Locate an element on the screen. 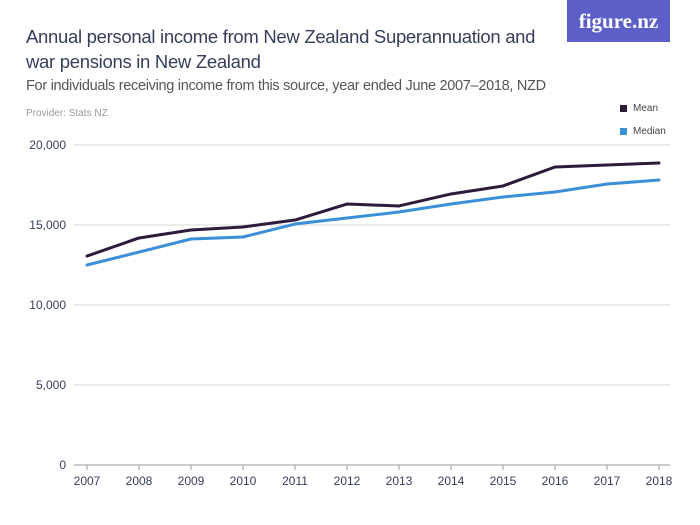  legend-item-mean: Mean is located at coordinates (643, 108).